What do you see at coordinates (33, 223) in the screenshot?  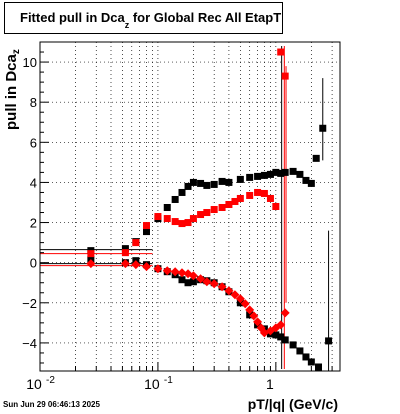 I see `y-tick-label: 2` at bounding box center [33, 223].